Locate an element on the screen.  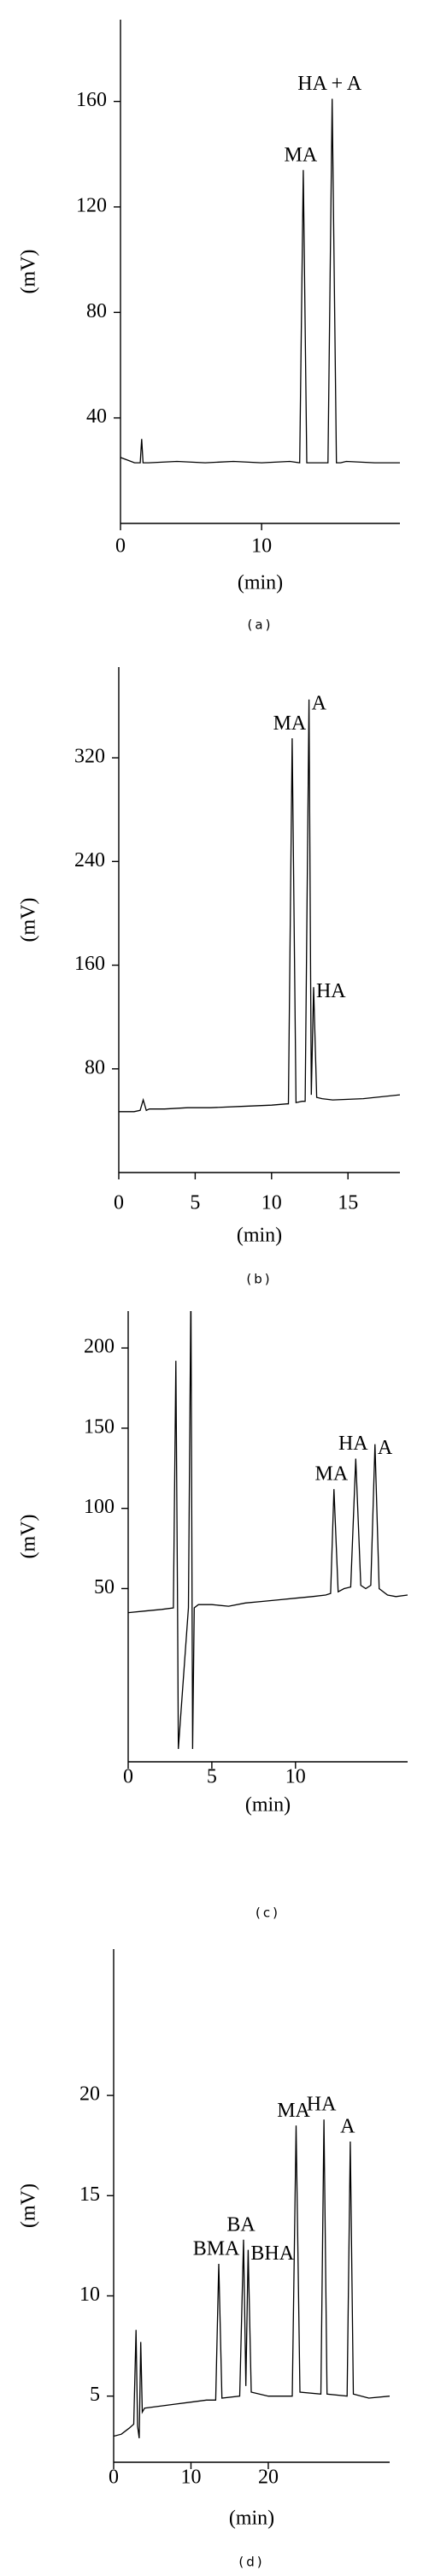
y-tick-label: 320 is located at coordinates (89, 757).